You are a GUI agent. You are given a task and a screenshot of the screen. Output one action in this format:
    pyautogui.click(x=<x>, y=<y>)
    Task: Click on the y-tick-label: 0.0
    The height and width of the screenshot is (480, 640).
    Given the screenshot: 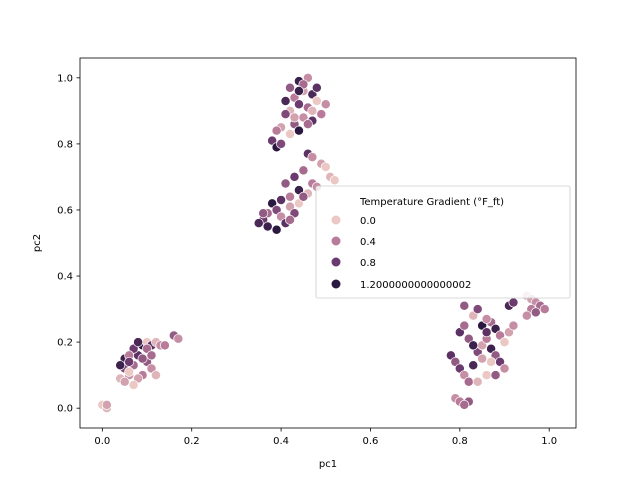 What is the action you would take?
    pyautogui.click(x=65, y=409)
    